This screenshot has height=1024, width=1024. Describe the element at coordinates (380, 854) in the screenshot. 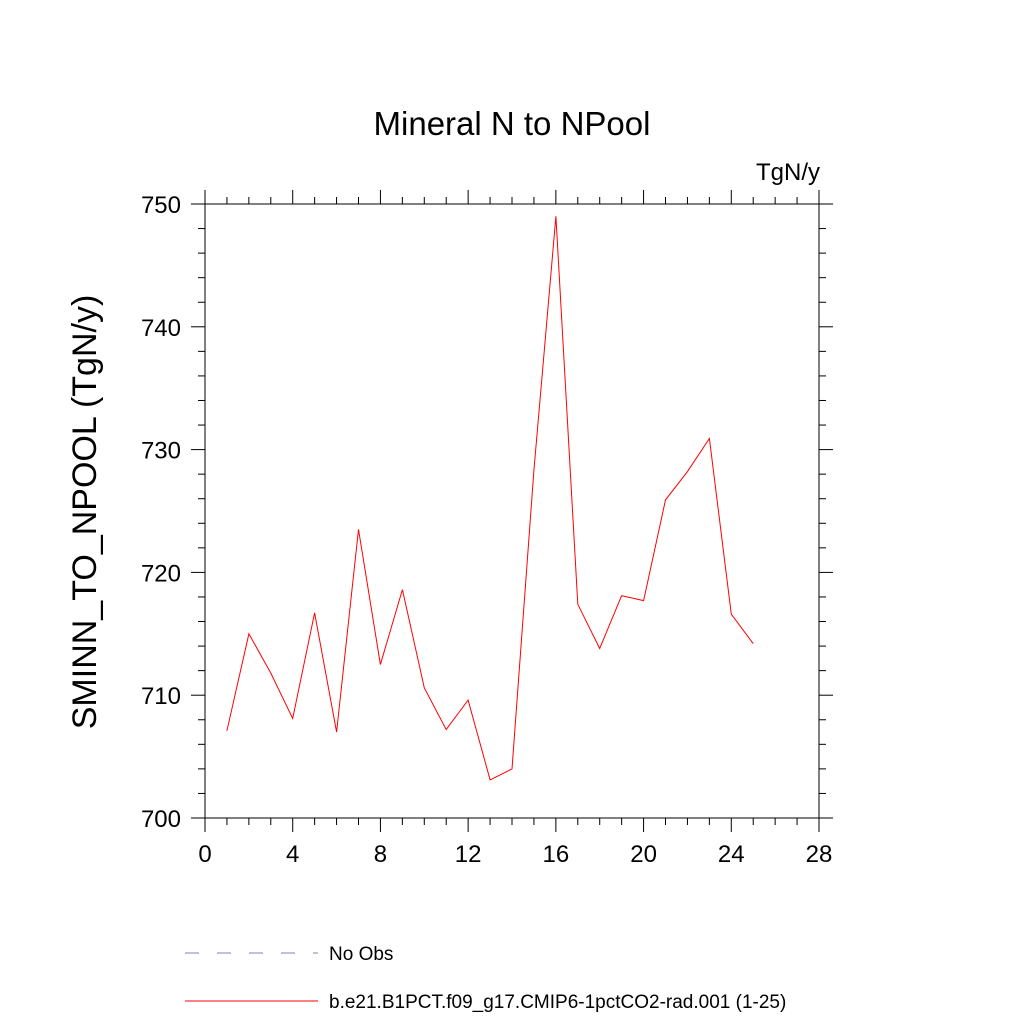

I see `x-tick-label: 8` at that location.